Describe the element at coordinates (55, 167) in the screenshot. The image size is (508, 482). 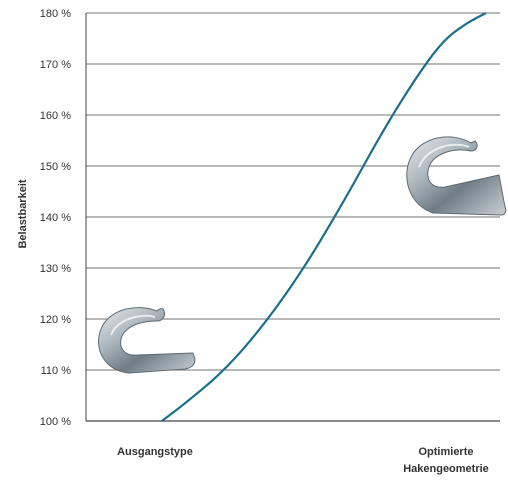
I see `y-tick-label: 150 %` at that location.